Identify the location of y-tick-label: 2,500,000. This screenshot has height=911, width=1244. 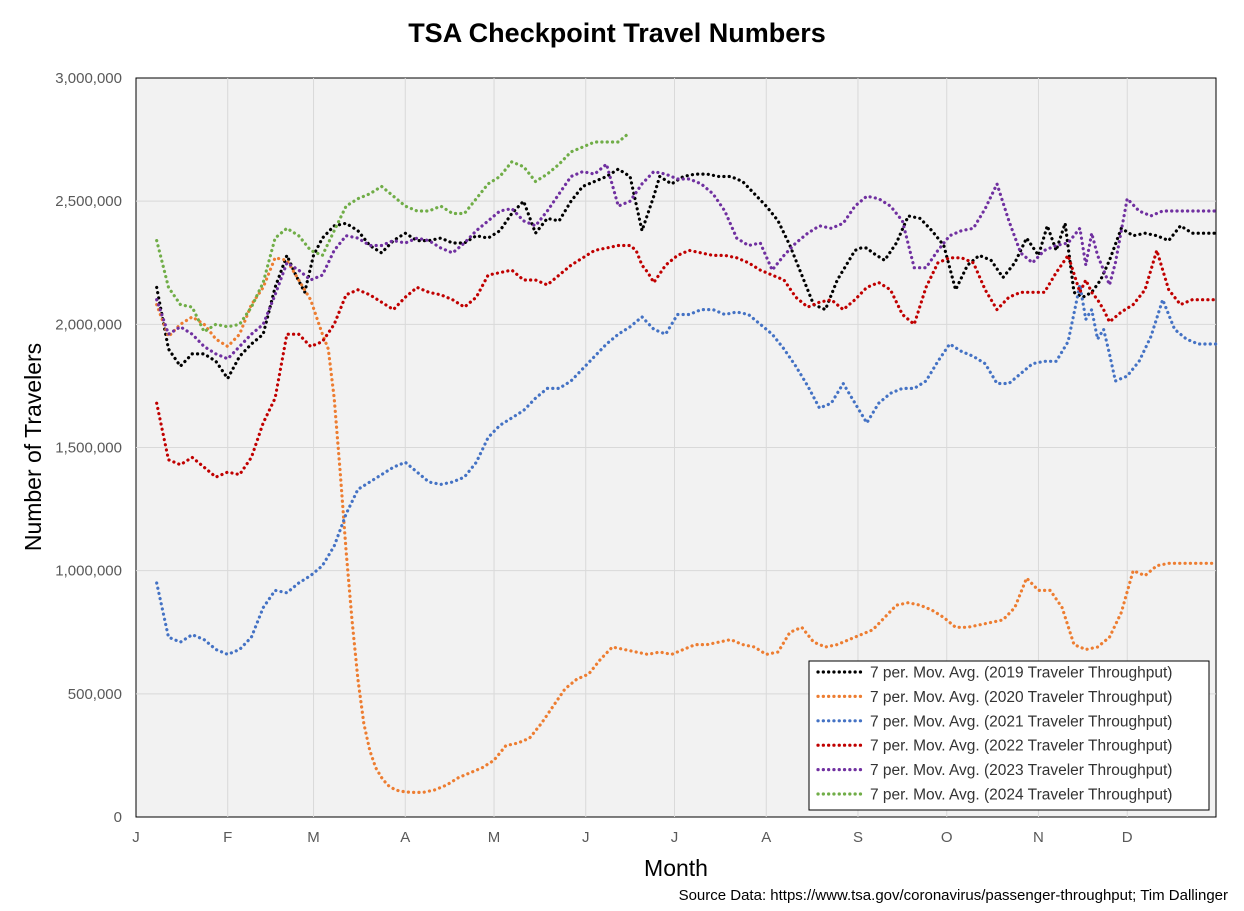
(88, 201).